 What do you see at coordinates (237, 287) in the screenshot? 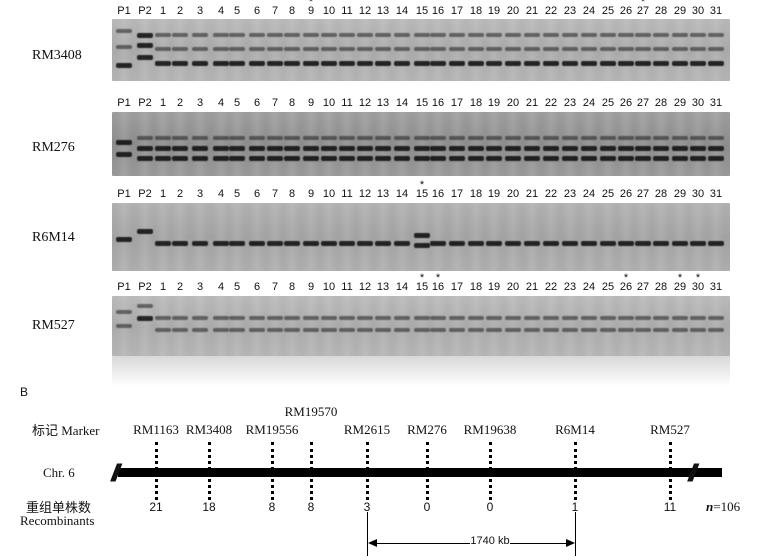
I see `lane-label: 5` at bounding box center [237, 287].